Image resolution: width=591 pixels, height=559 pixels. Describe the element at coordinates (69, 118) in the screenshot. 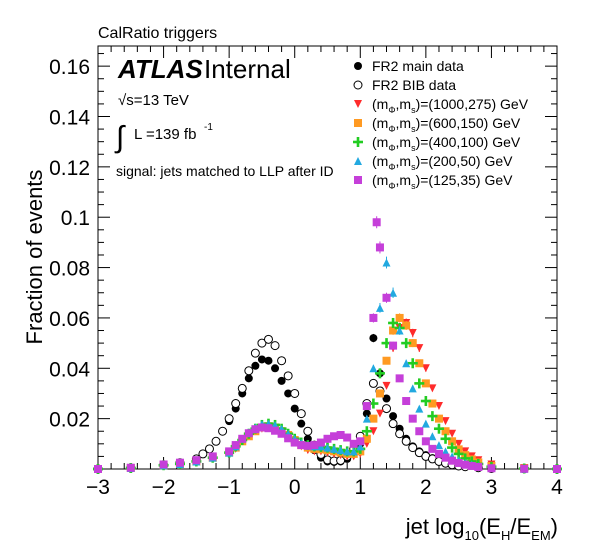

I see `y-tick-label: 0.14` at that location.